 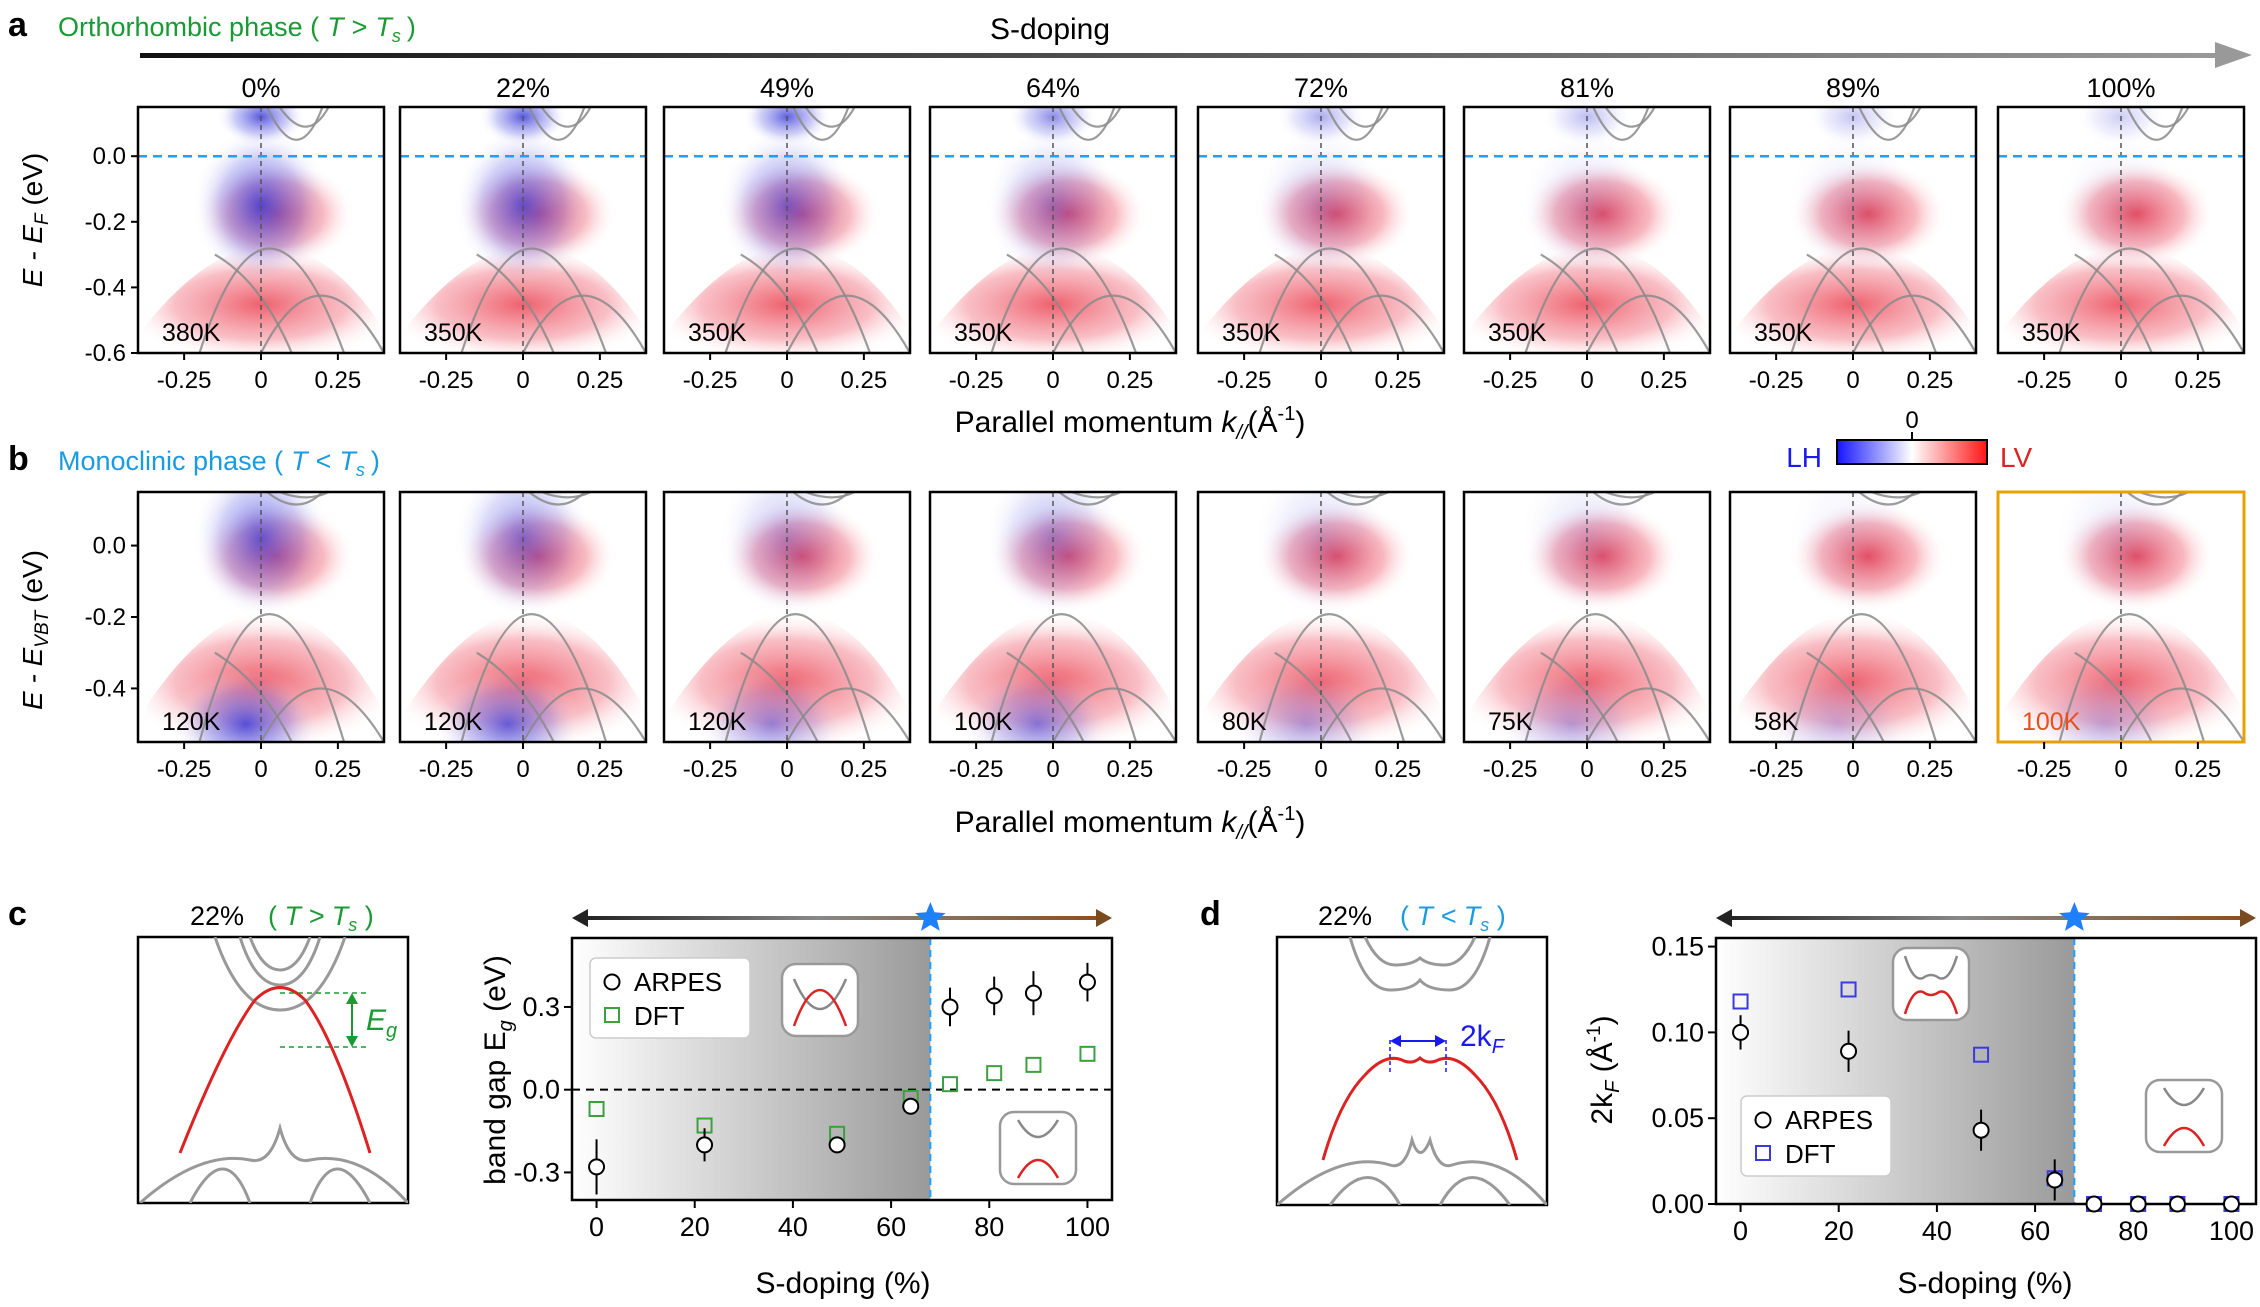 What do you see at coordinates (1453, 918) in the screenshot?
I see `inset-d-condition: ( T < Ts )` at bounding box center [1453, 918].